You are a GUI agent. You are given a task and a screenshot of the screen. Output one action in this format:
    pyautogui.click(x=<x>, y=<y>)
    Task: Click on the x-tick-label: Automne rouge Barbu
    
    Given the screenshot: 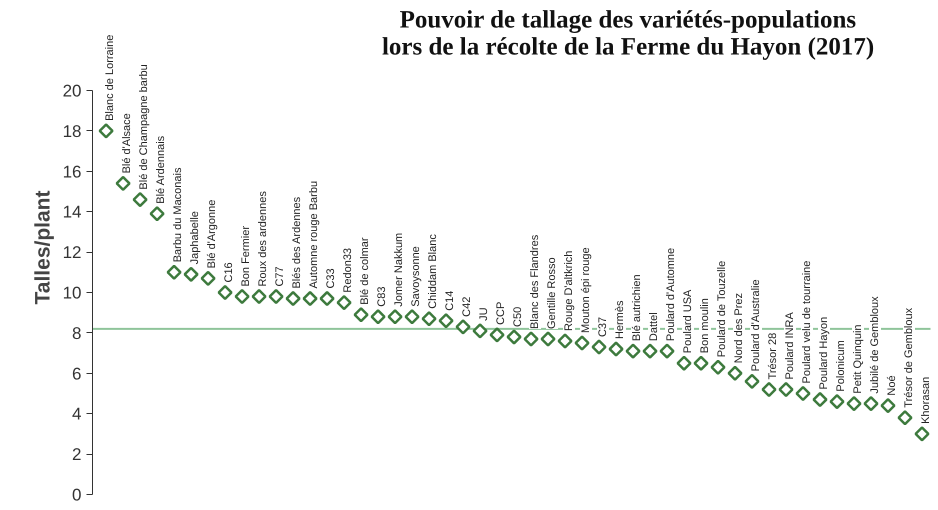 What is the action you would take?
    pyautogui.click(x=314, y=234)
    